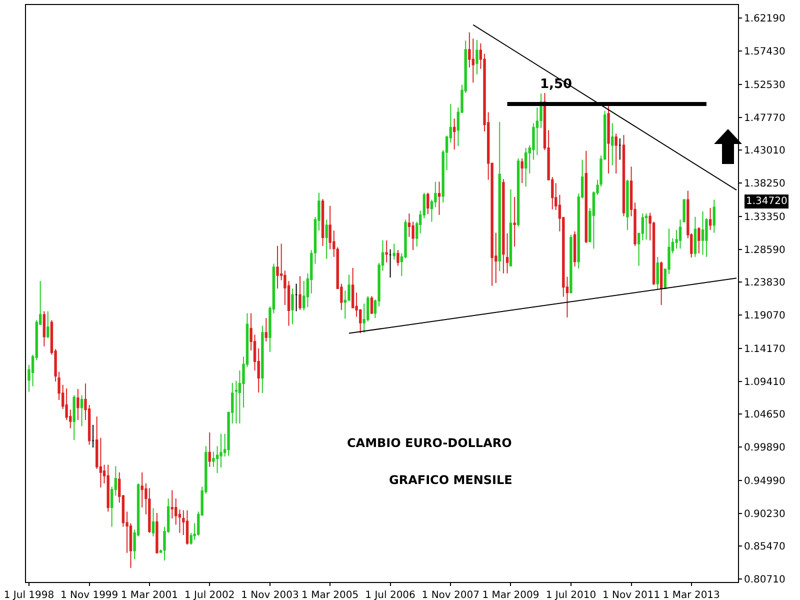 The height and width of the screenshot is (600, 800). Describe the element at coordinates (330, 595) in the screenshot. I see `x-tick-label: 1 Mar 2005` at that location.